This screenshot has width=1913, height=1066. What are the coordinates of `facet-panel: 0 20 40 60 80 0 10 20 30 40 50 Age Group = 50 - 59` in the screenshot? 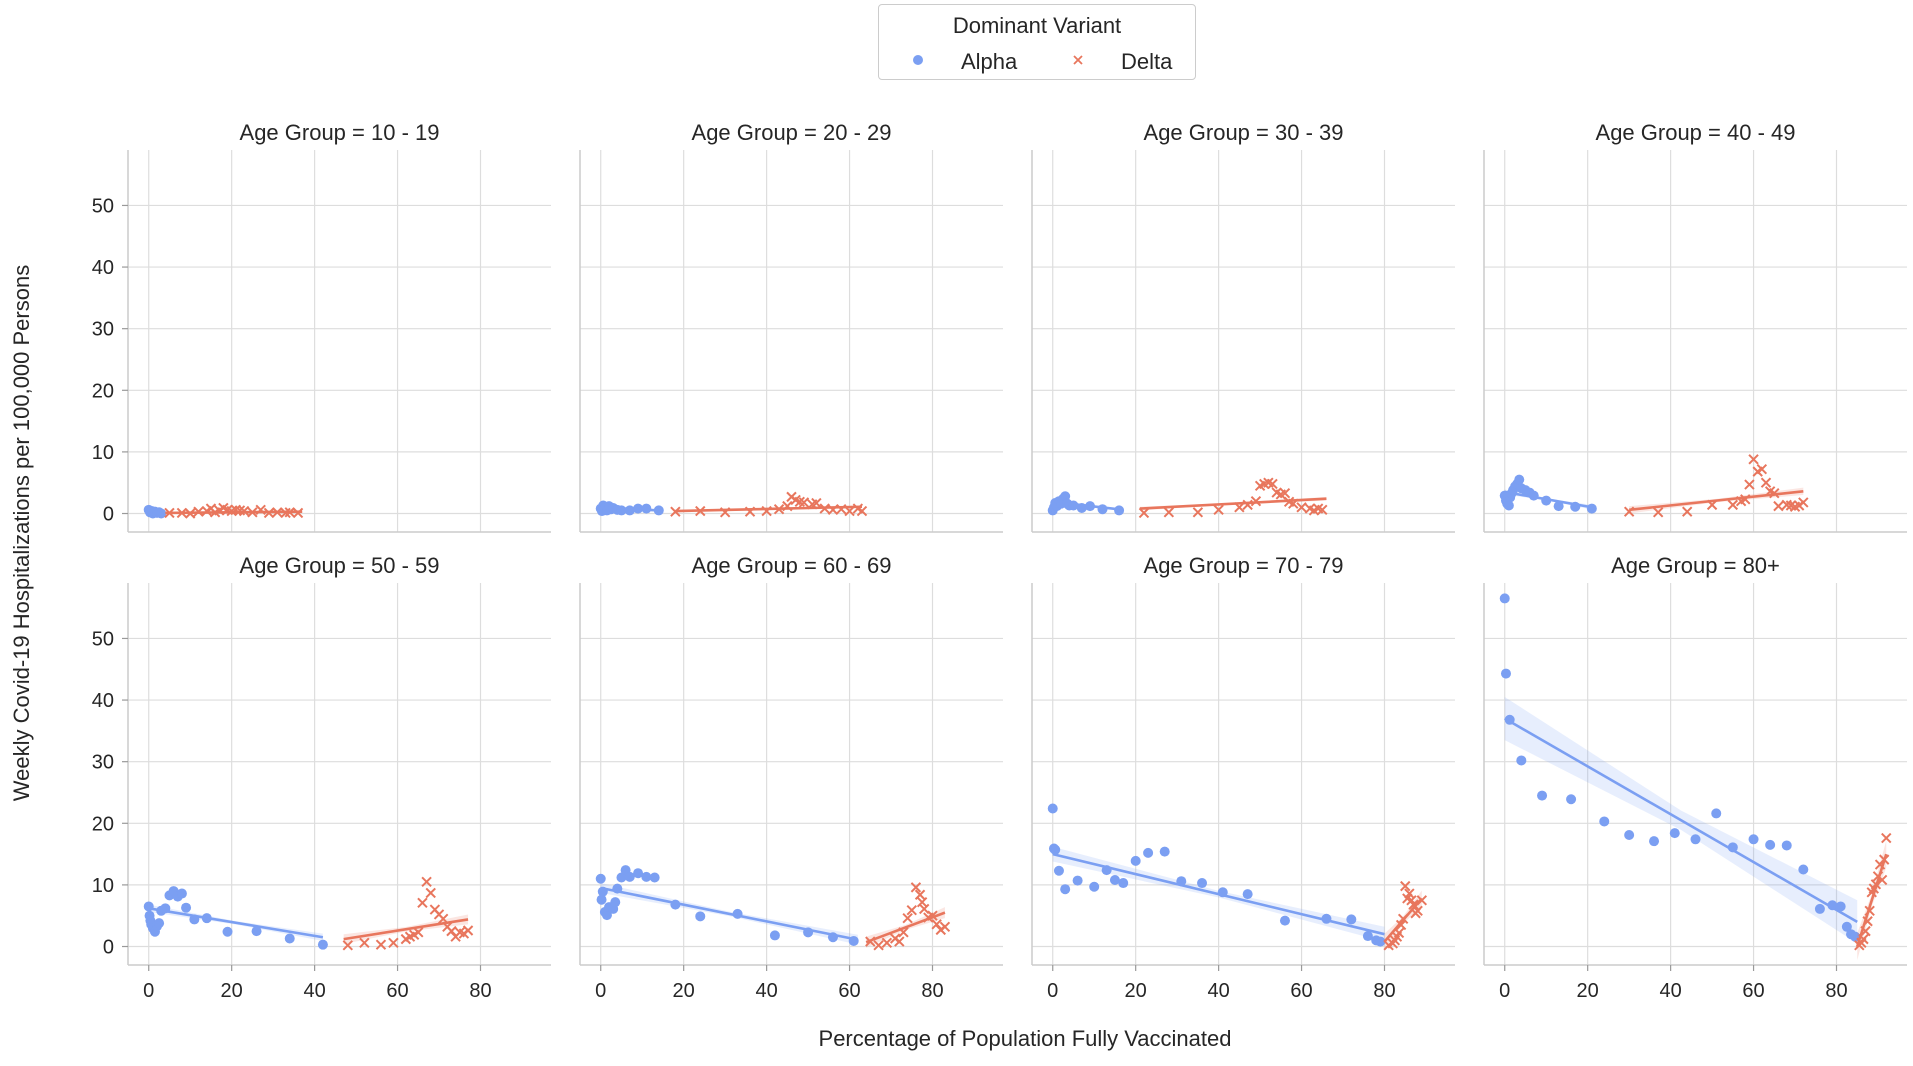 It's located at (321, 777).